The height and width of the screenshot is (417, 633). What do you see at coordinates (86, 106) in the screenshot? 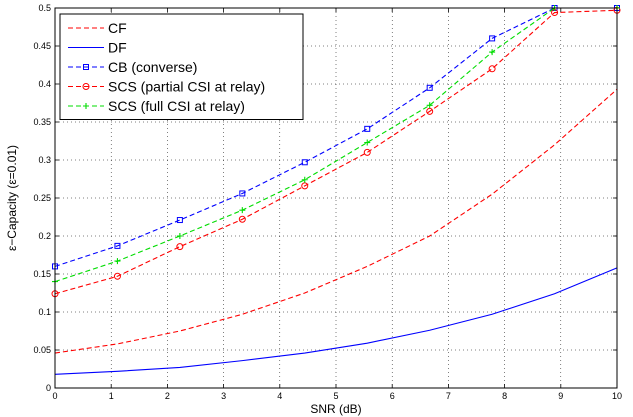
I see `legend-marker-scs-full-csi-at-relay` at bounding box center [86, 106].